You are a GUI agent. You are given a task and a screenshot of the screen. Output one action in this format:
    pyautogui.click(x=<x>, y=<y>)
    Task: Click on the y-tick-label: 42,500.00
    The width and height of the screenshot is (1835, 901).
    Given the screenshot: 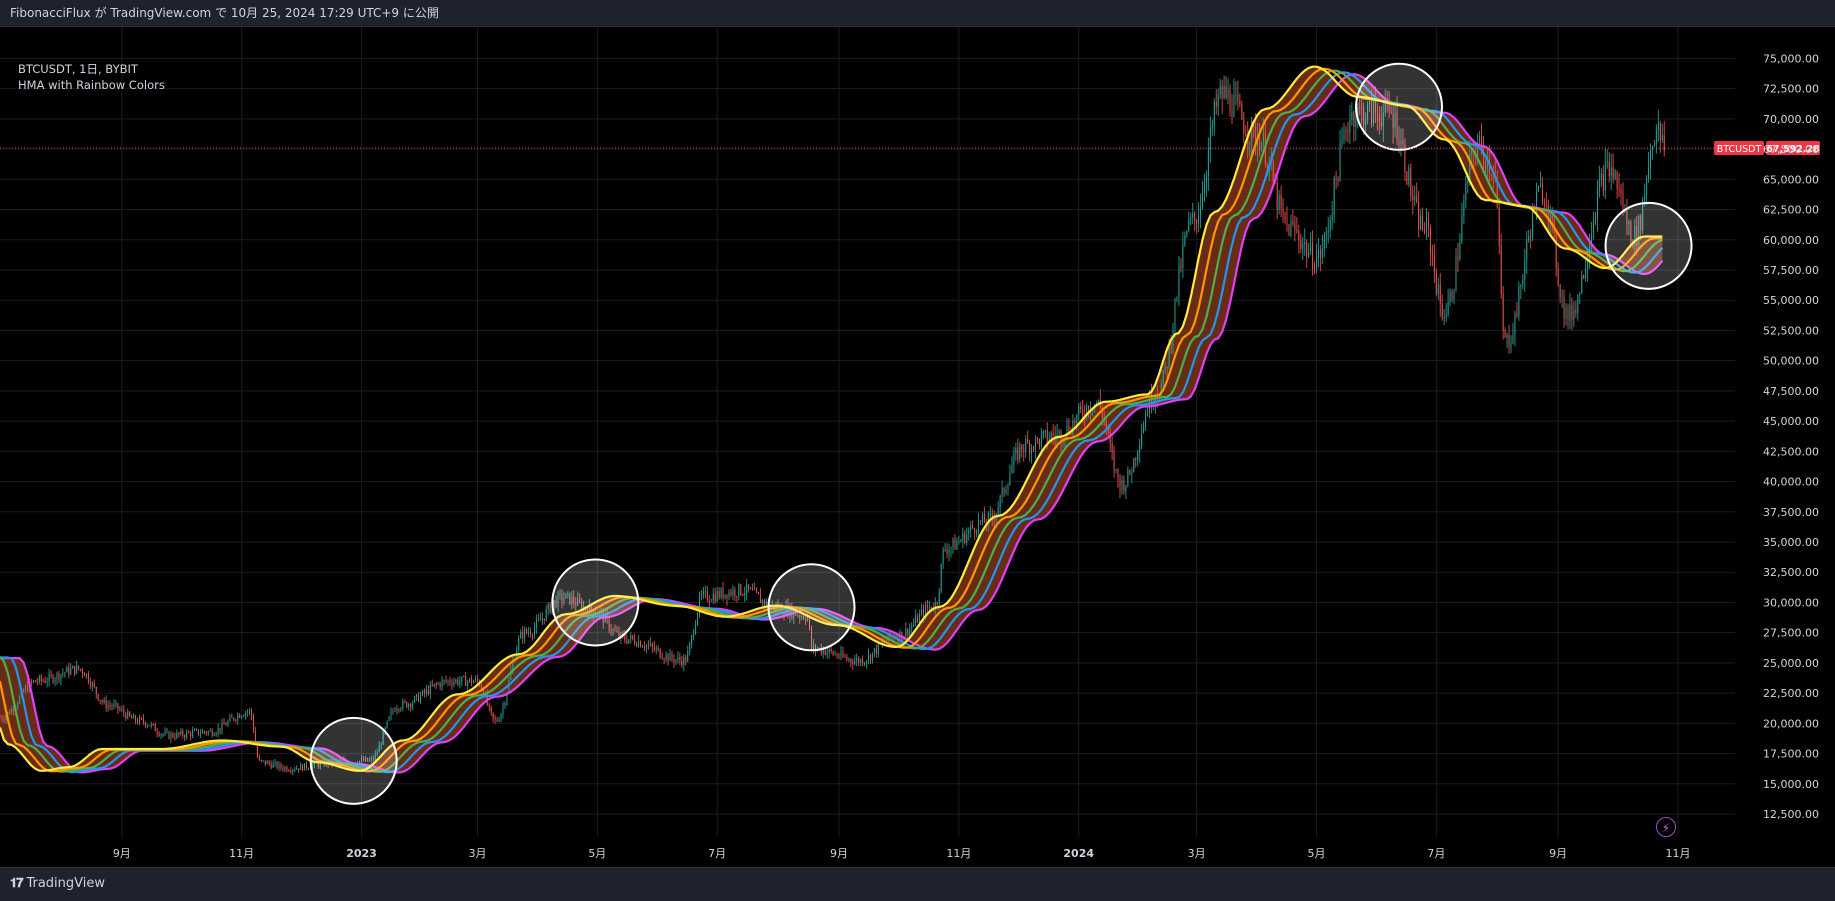 What is the action you would take?
    pyautogui.click(x=1791, y=451)
    